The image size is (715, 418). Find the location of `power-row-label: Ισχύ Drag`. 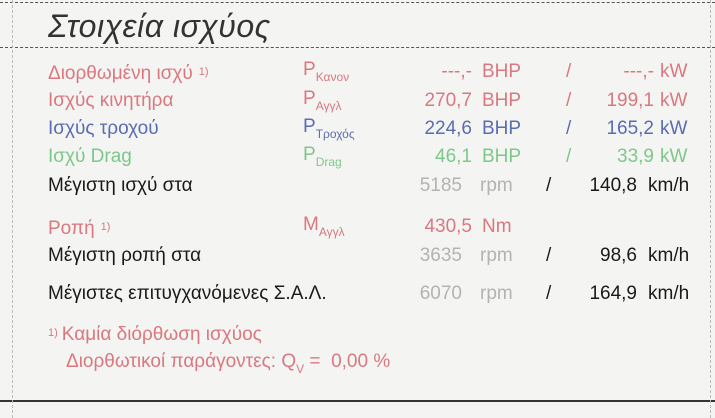

power-row-label: Ισχύ Drag is located at coordinates (90, 157).